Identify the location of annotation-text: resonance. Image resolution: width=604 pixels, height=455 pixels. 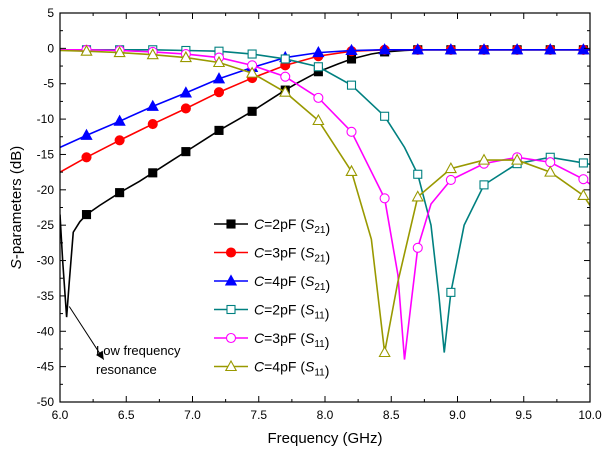
(126, 369).